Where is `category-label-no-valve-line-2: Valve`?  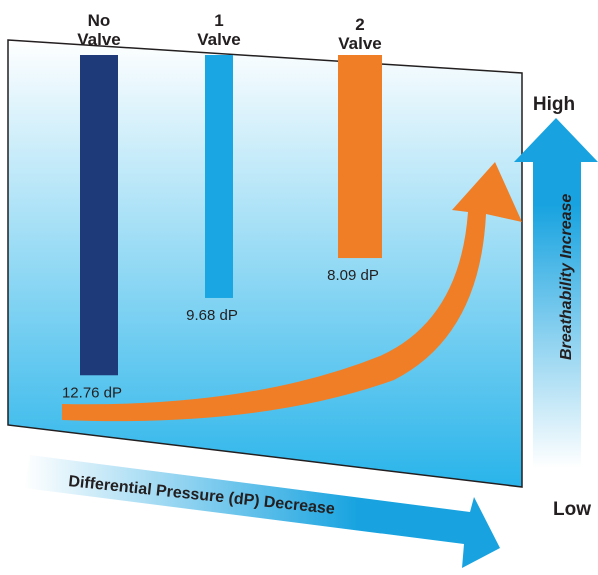
category-label-no-valve-line-2: Valve is located at coordinates (99, 39).